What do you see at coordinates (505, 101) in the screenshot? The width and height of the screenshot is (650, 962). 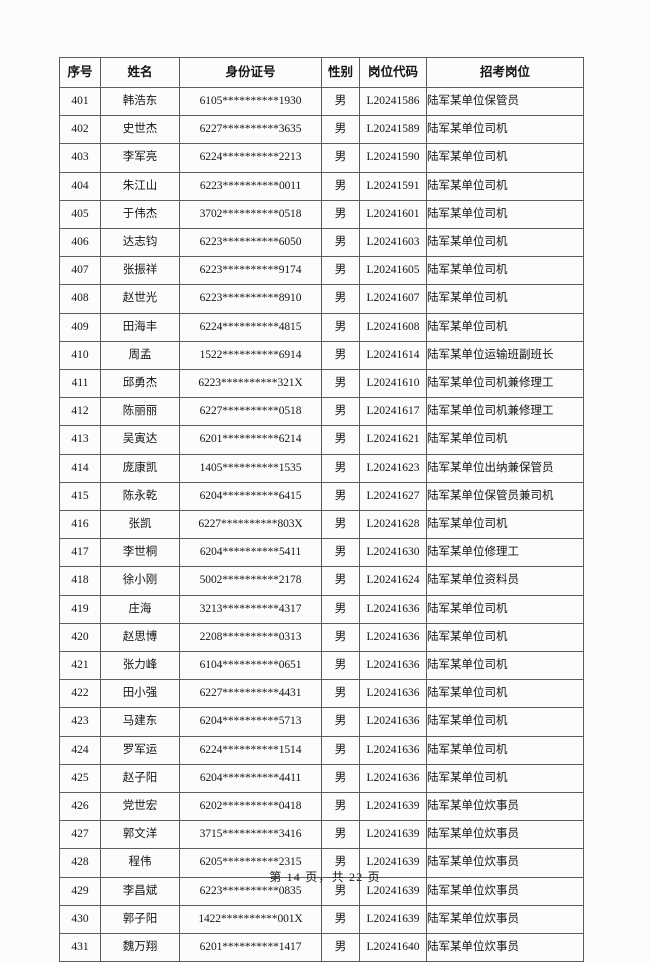 I see `cell-post: 陆军某单位保管员` at bounding box center [505, 101].